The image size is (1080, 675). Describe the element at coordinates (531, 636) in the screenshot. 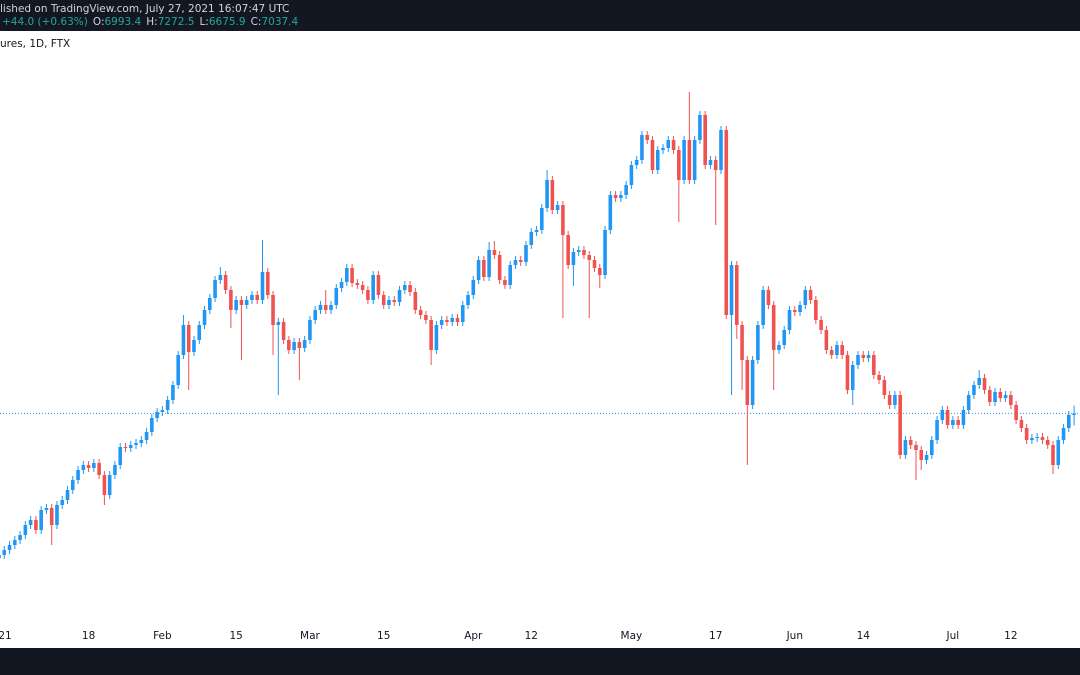

I see `x-tick-label: 12` at that location.